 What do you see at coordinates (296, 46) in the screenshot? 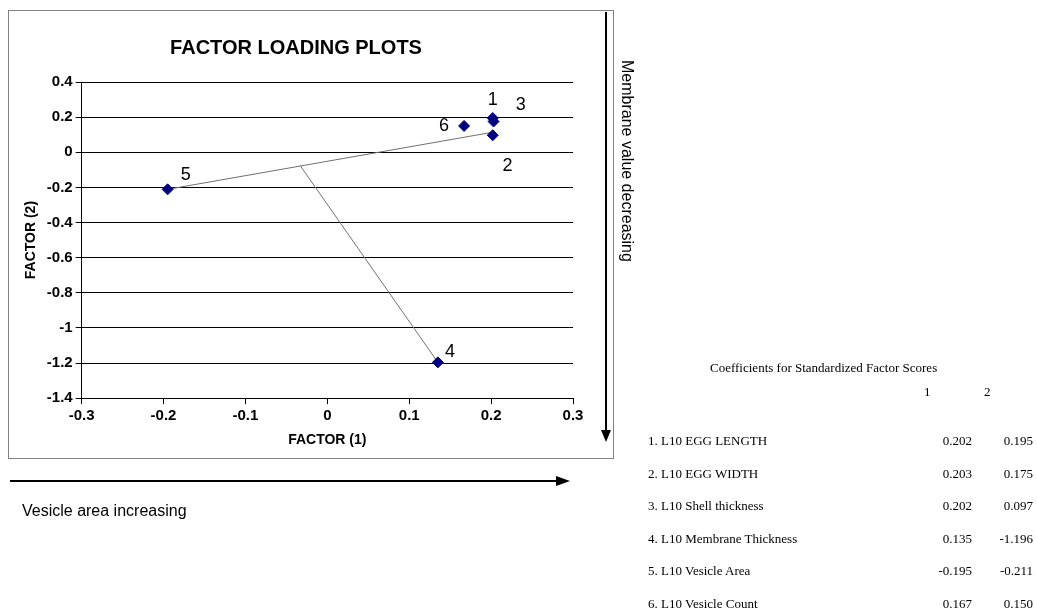
I see `chart-title: FACTOR LOADING PLOTS` at bounding box center [296, 46].